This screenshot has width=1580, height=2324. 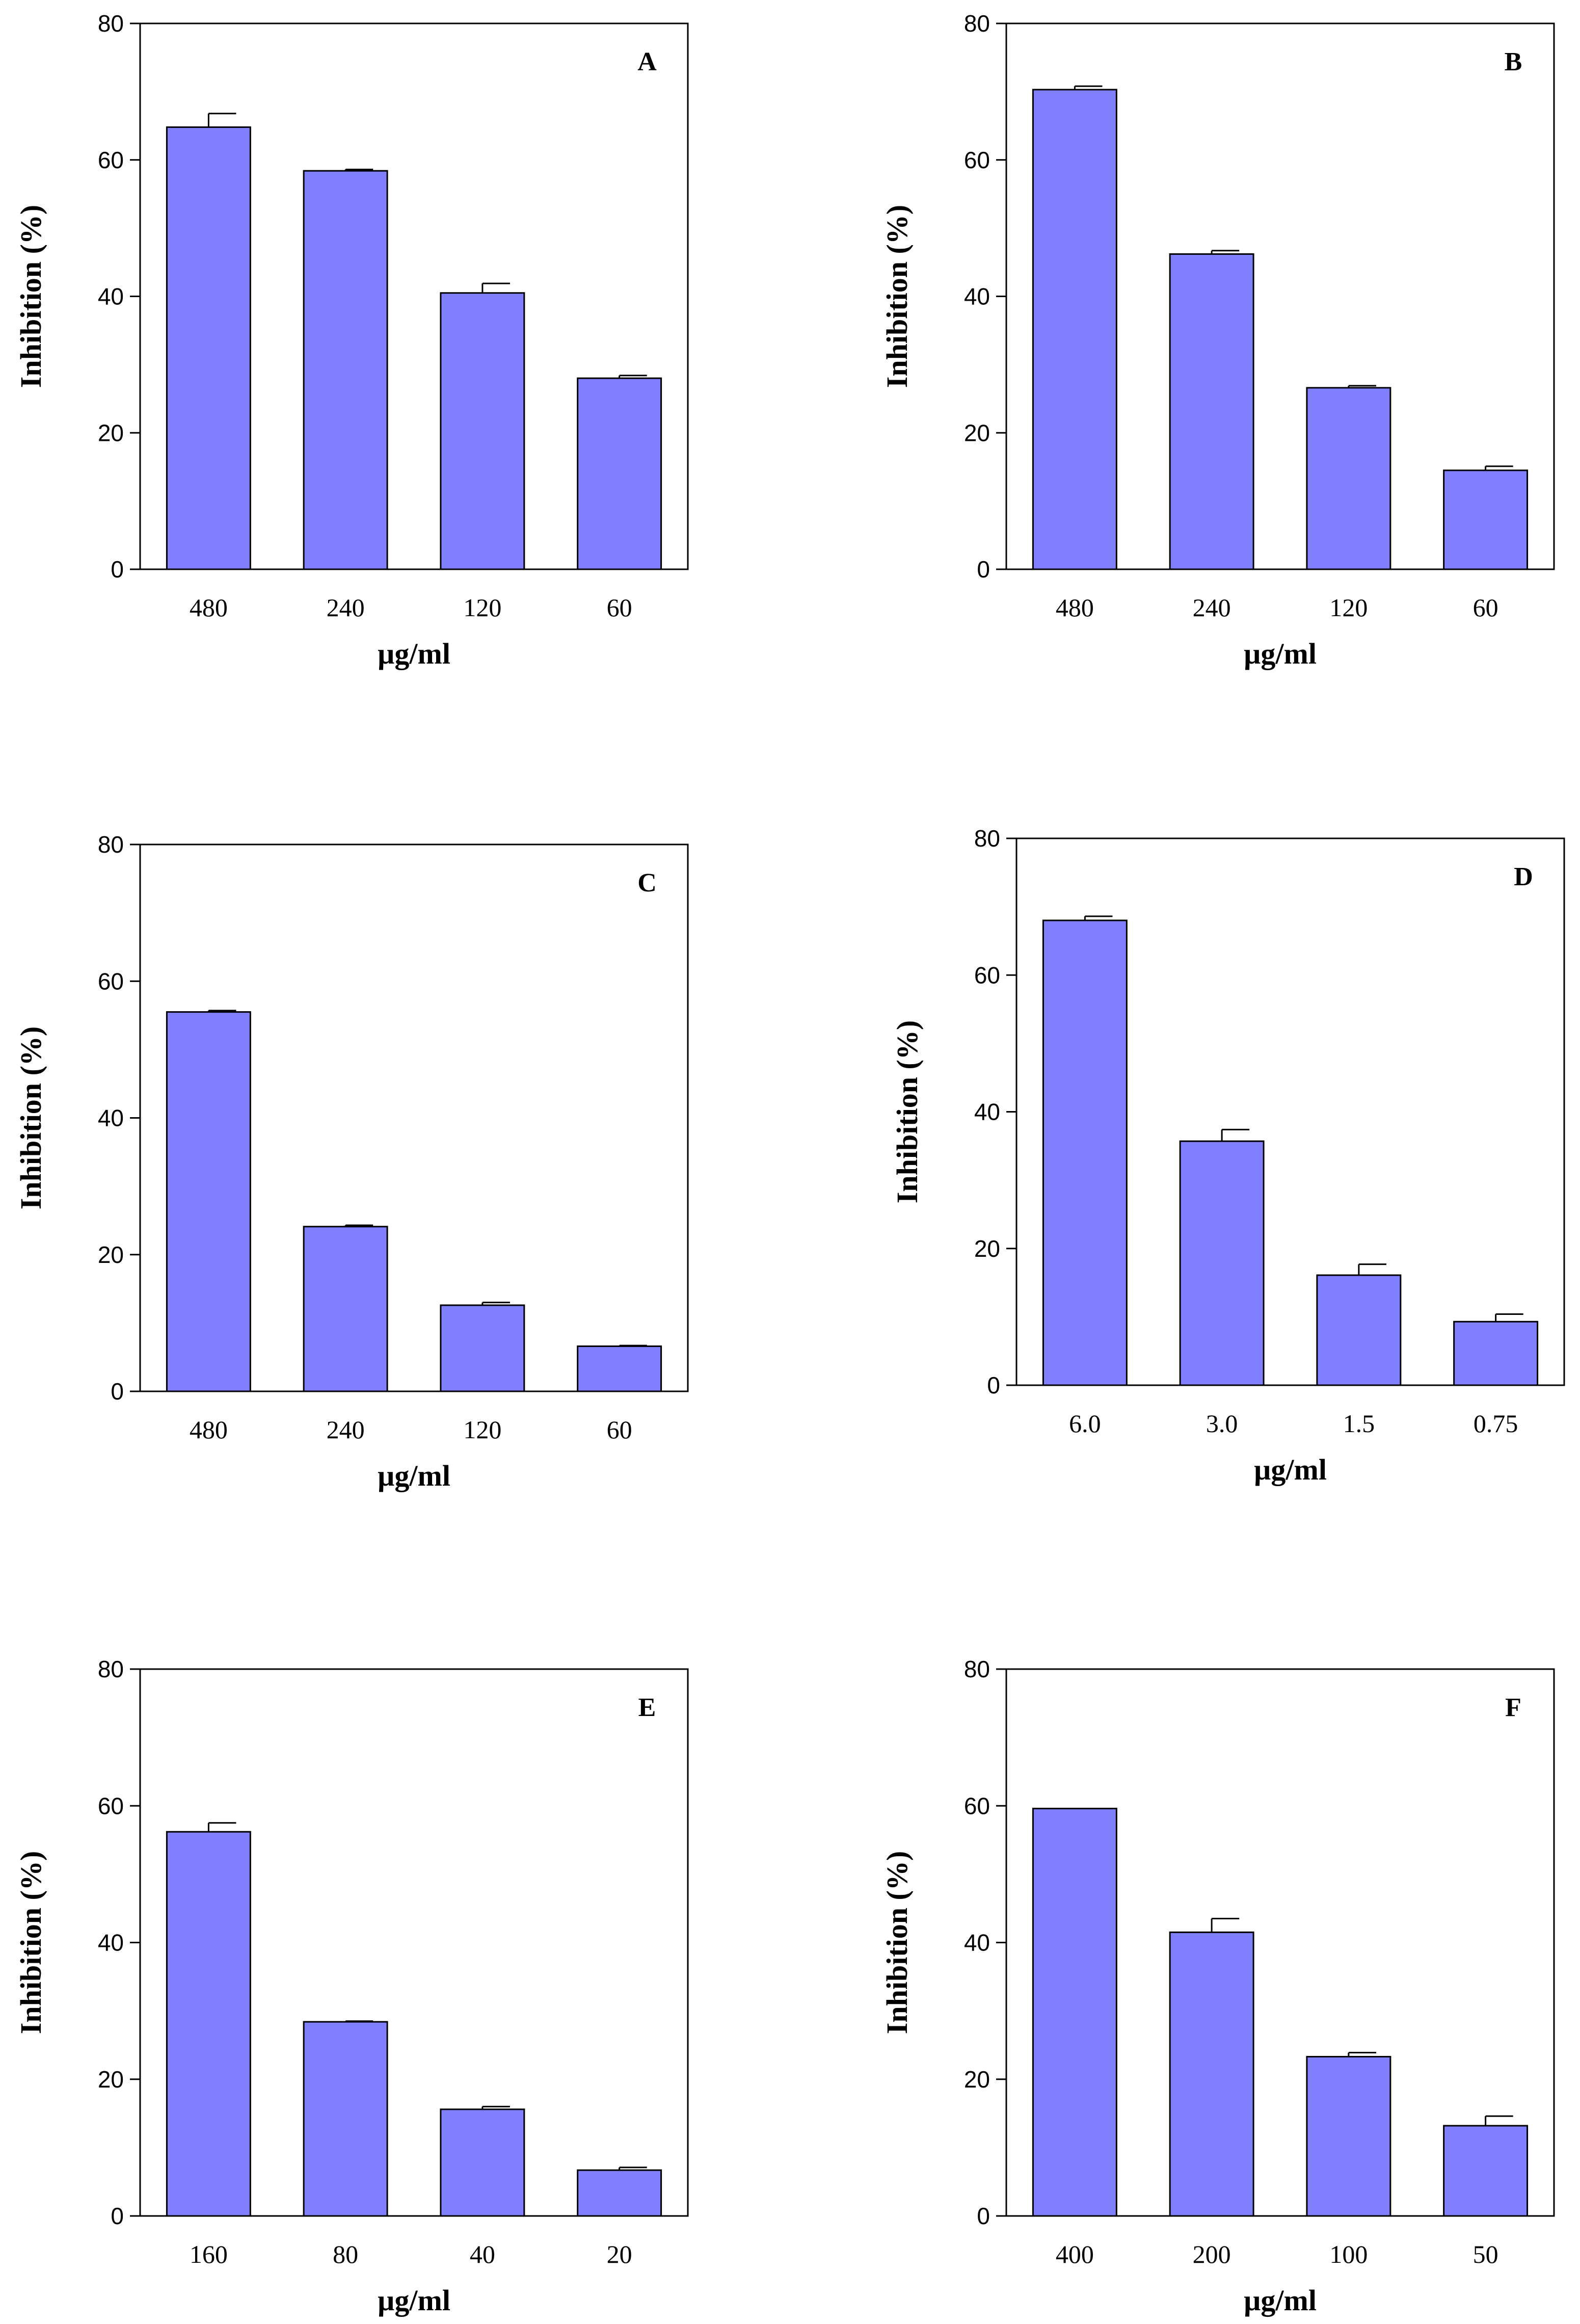 I want to click on x-tick-label: 0.75, so click(x=1496, y=1423).